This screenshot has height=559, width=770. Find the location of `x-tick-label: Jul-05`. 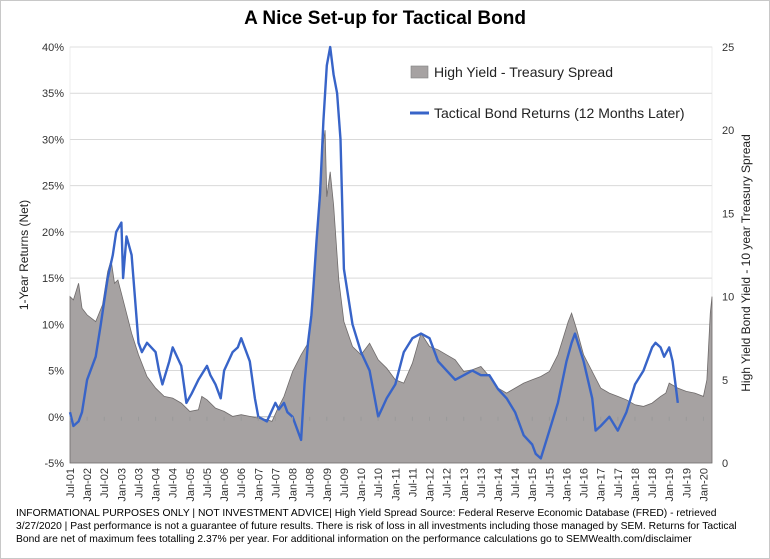

x-tick-label: Jul-05 is located at coordinates (208, 483).